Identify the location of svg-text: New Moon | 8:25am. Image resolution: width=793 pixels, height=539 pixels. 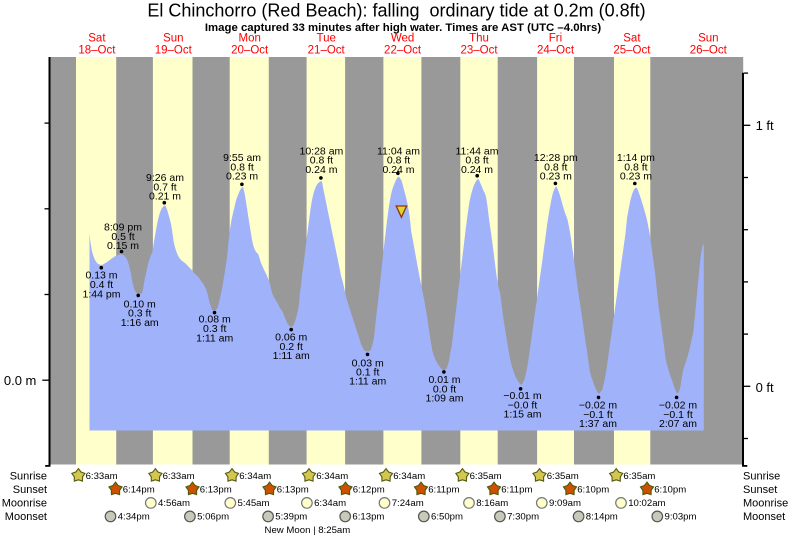
(308, 530).